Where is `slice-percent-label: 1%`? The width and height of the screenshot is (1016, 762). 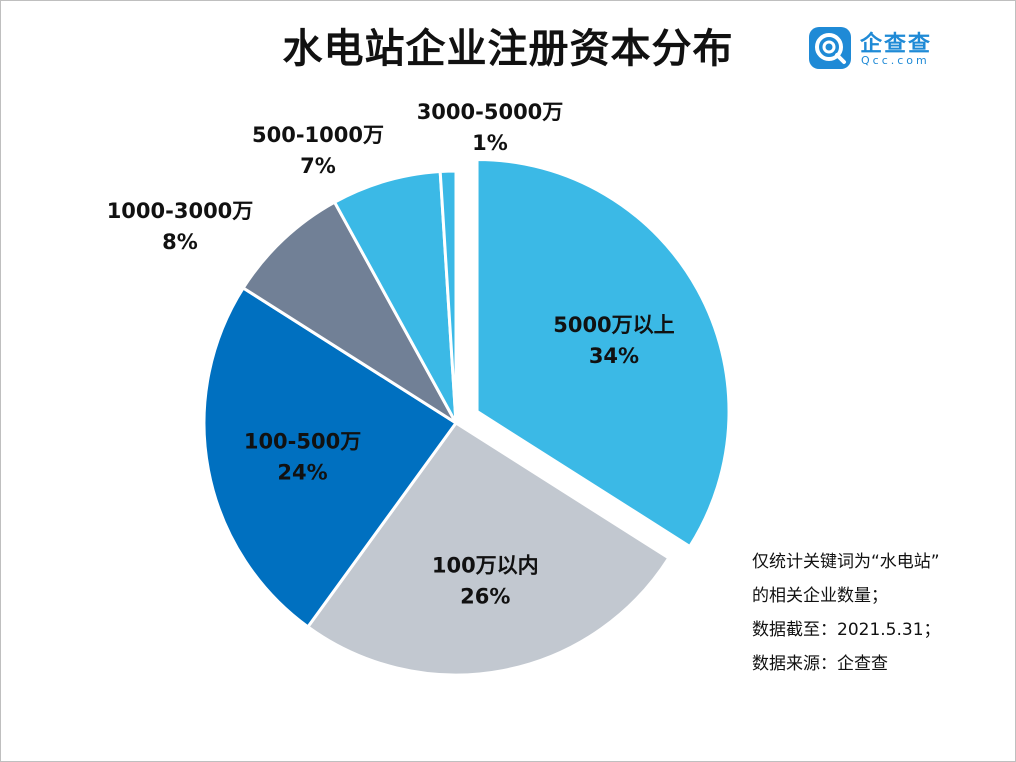 slice-percent-label: 1% is located at coordinates (490, 143).